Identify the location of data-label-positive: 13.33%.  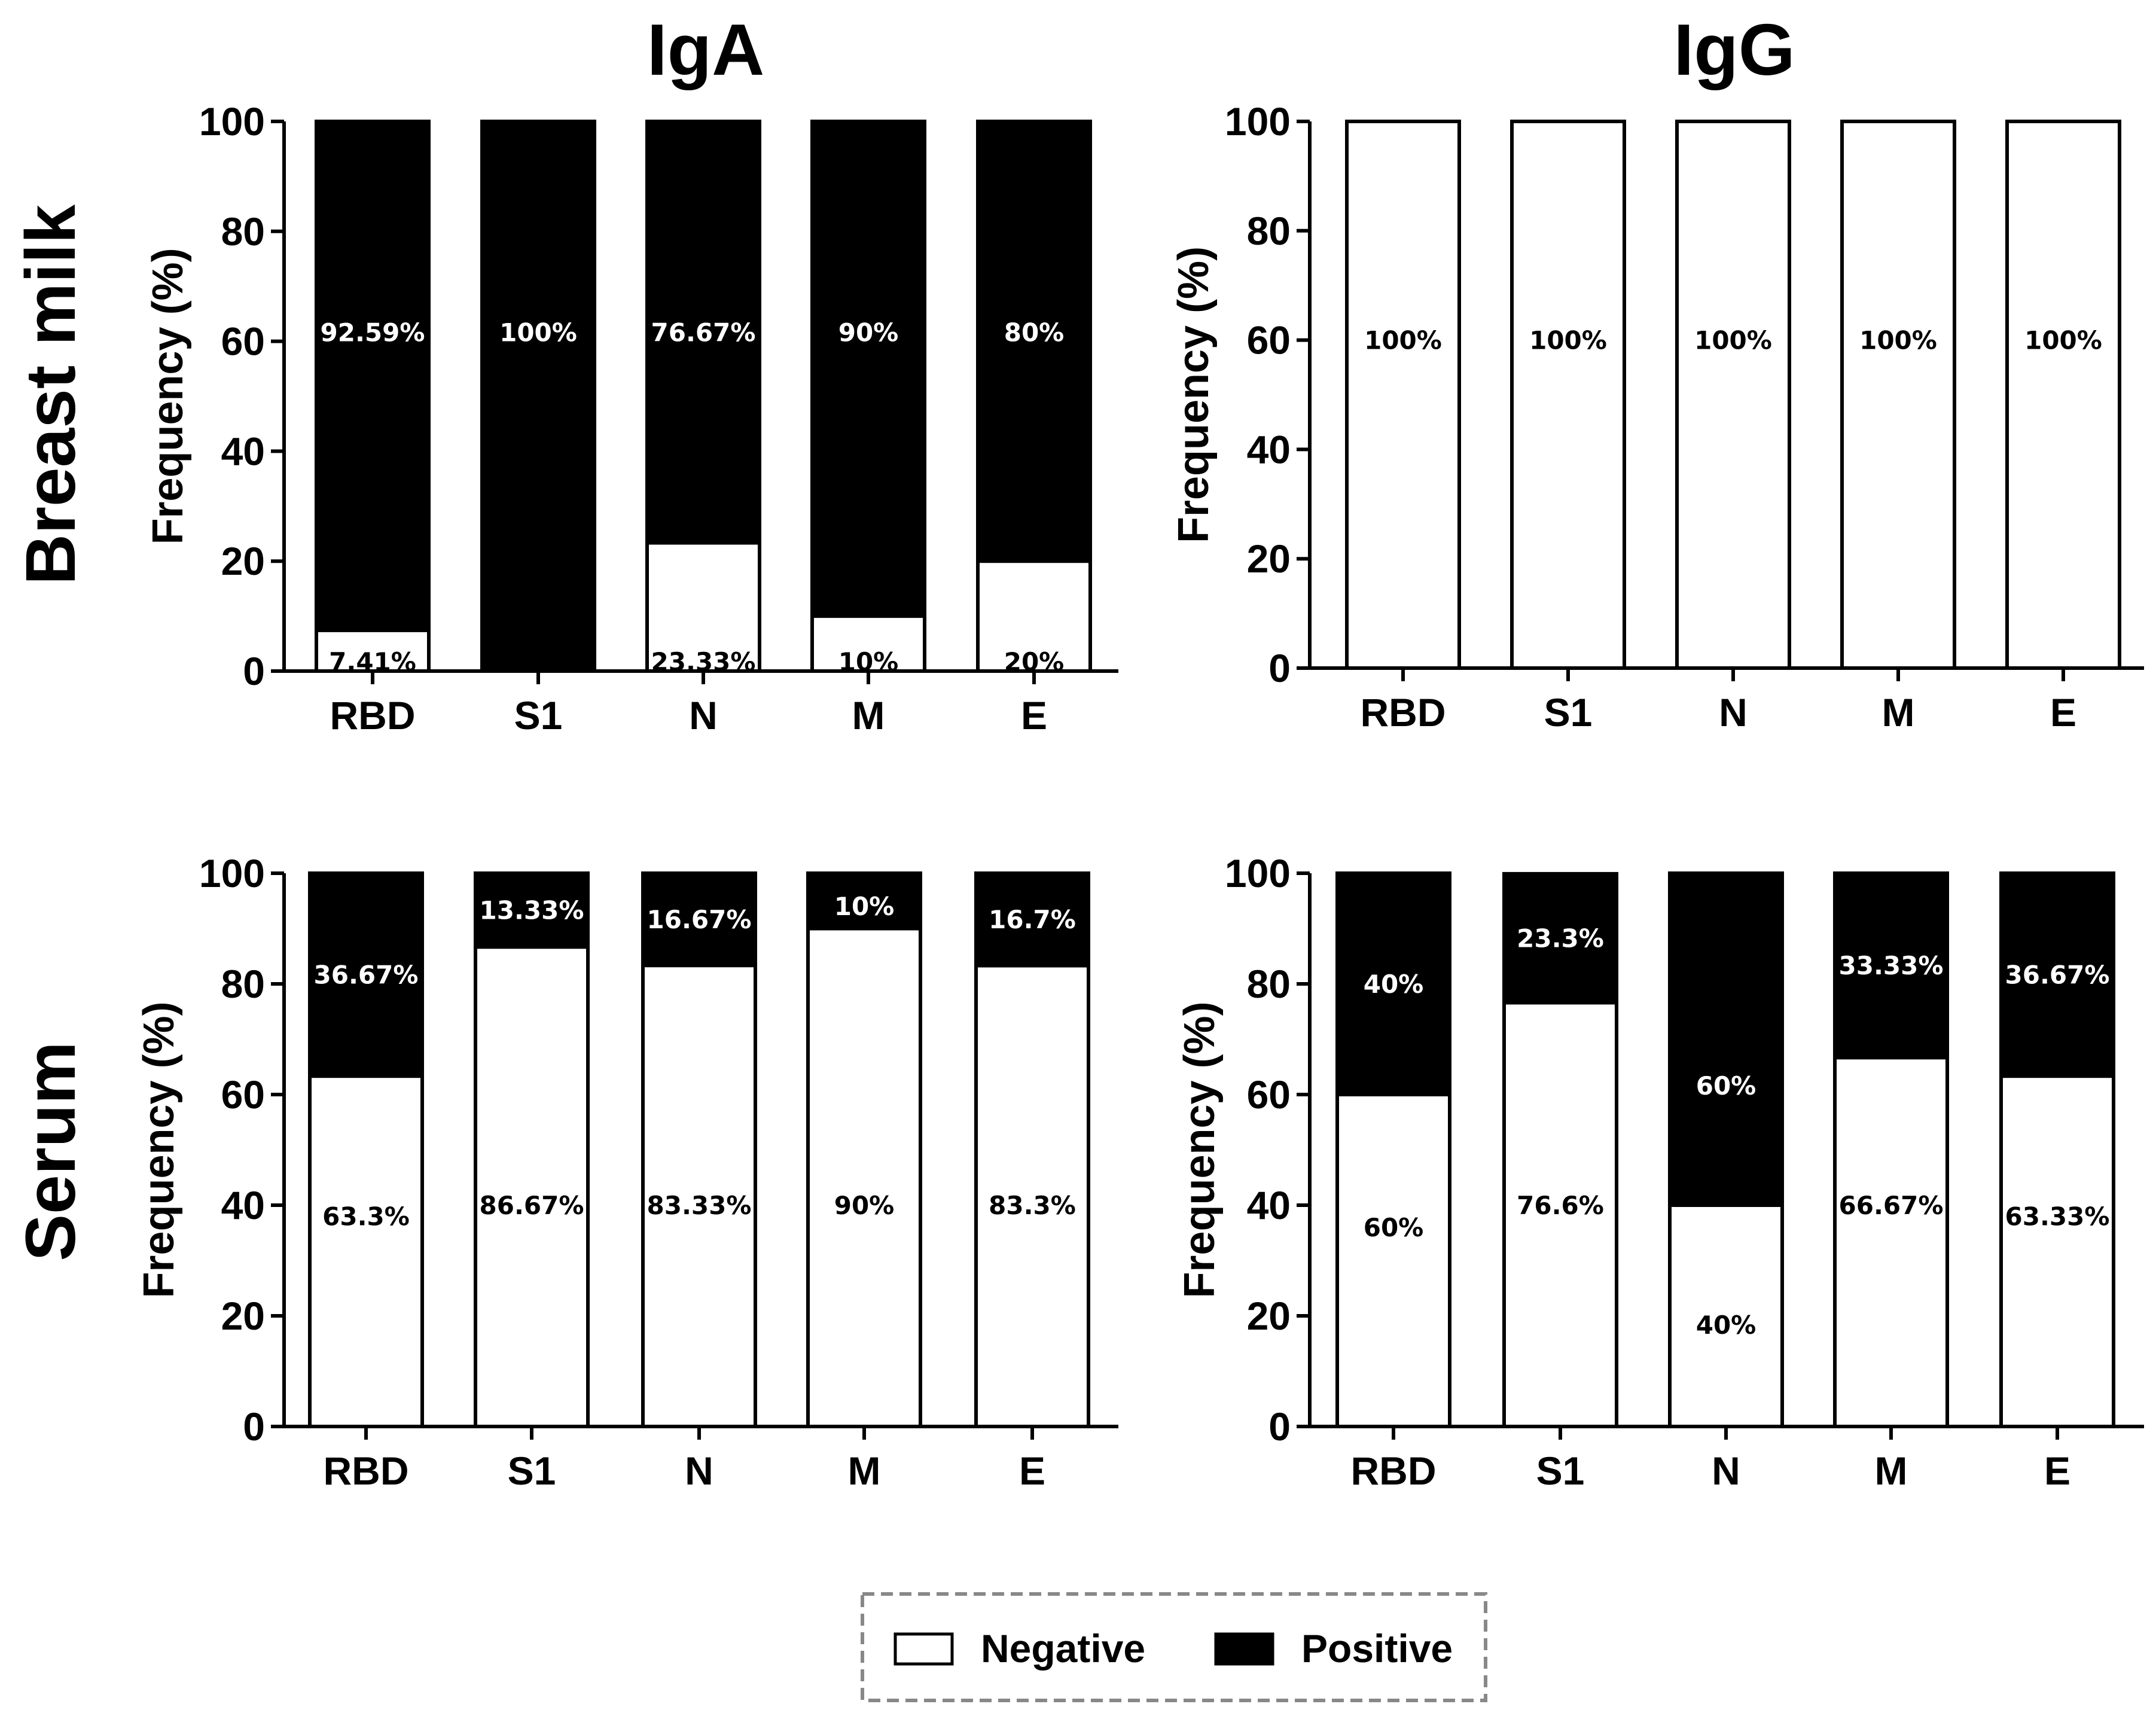
(532, 910).